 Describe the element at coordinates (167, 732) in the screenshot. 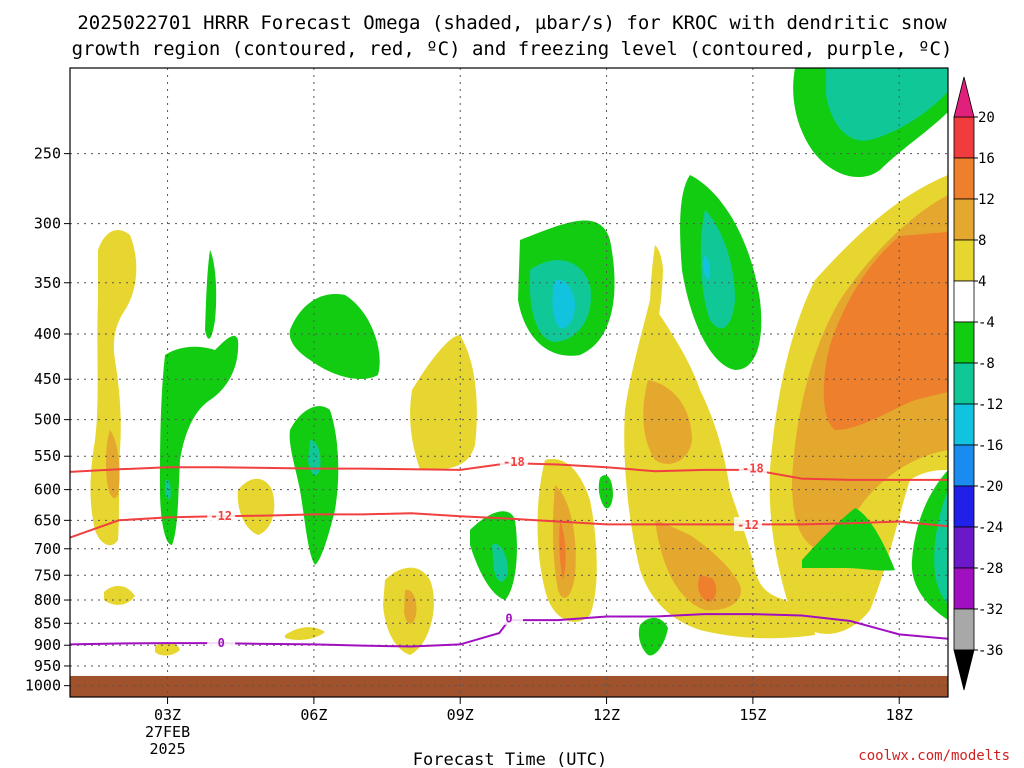

I see `x-tick-label: 27FEB` at that location.